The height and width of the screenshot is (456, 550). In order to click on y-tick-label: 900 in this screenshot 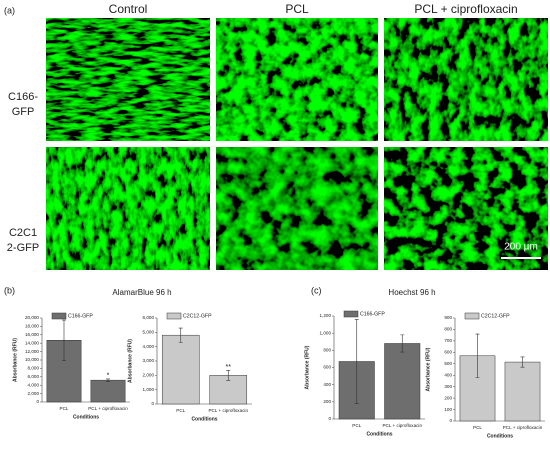, I will do `click(448, 317)`.